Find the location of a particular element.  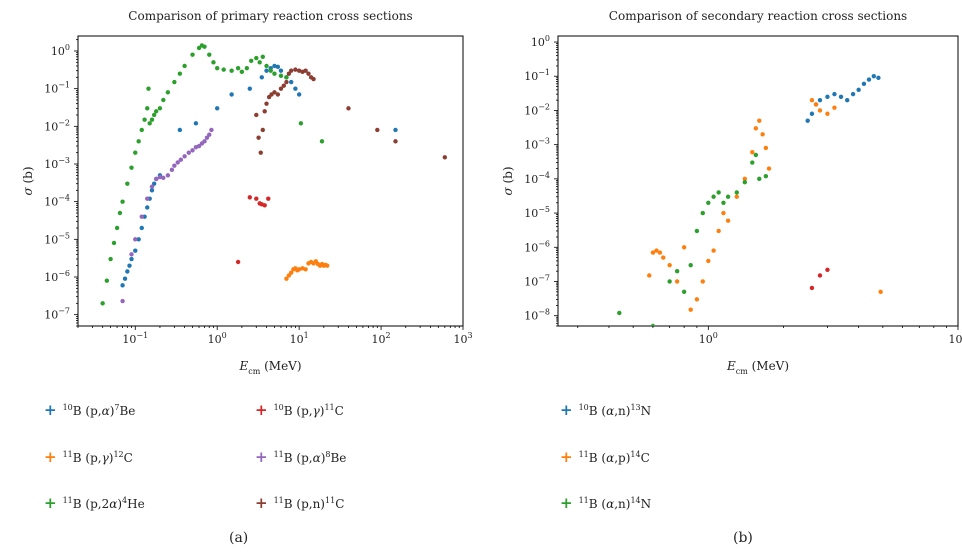

legend-label: 11B (p,γ)12C is located at coordinates (97, 457).